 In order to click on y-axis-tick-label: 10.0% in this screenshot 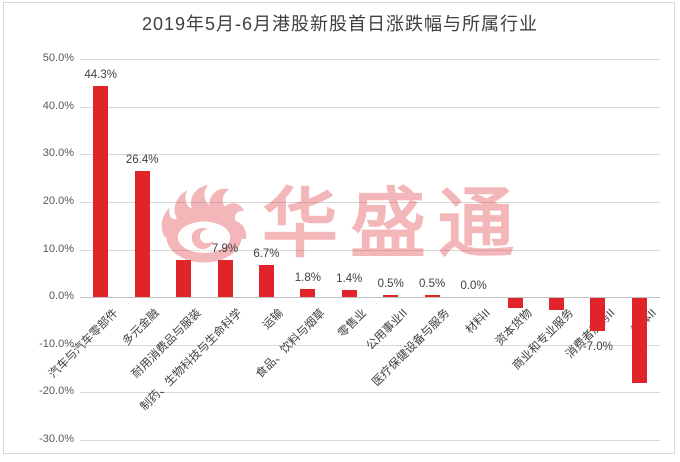, I will do `click(58, 248)`.